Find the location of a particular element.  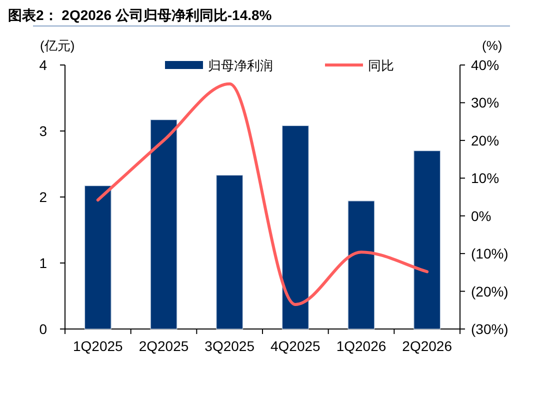

y2-axis-title: (%) is located at coordinates (492, 45).